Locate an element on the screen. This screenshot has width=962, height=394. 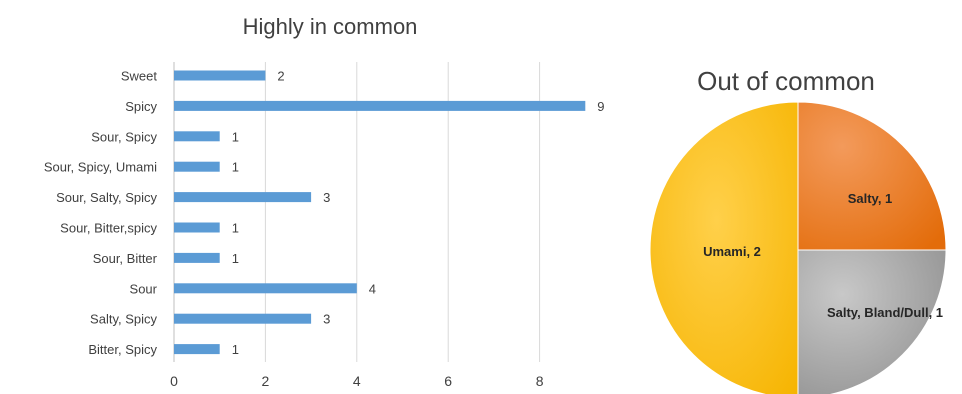
category-label: Salty, Spicy is located at coordinates (123, 319).